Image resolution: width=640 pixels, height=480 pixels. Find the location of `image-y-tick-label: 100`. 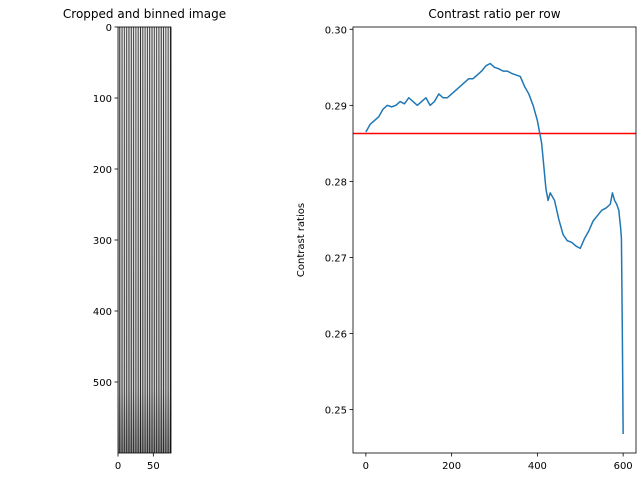

image-y-tick-label: 100 is located at coordinates (102, 99).